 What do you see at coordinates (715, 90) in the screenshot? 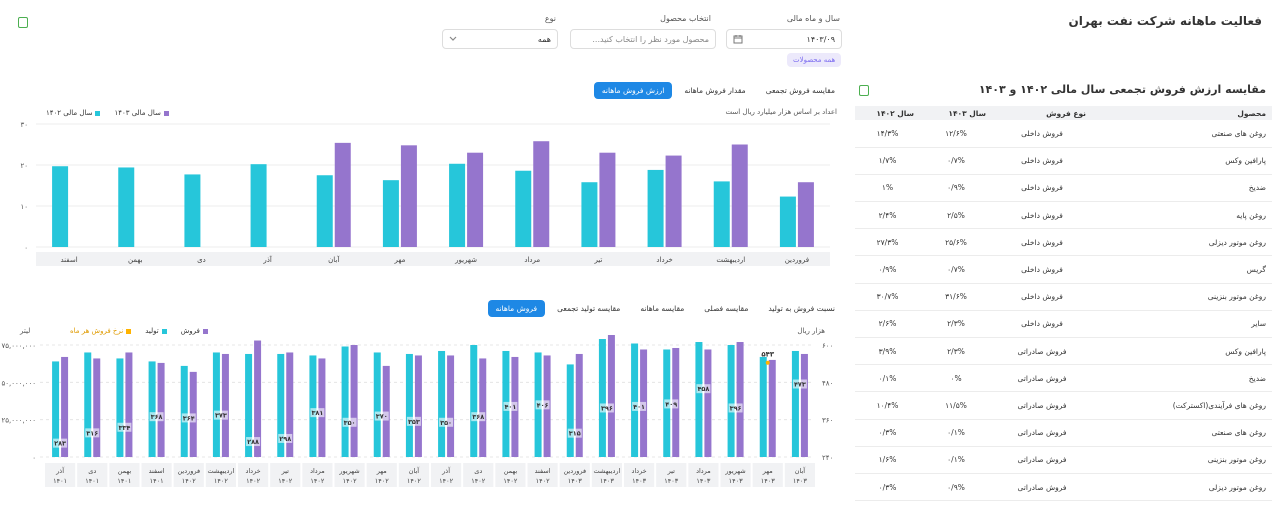
I see `tab-monthly-sales-quantity: مقدار فروش ماهانه` at bounding box center [715, 90].